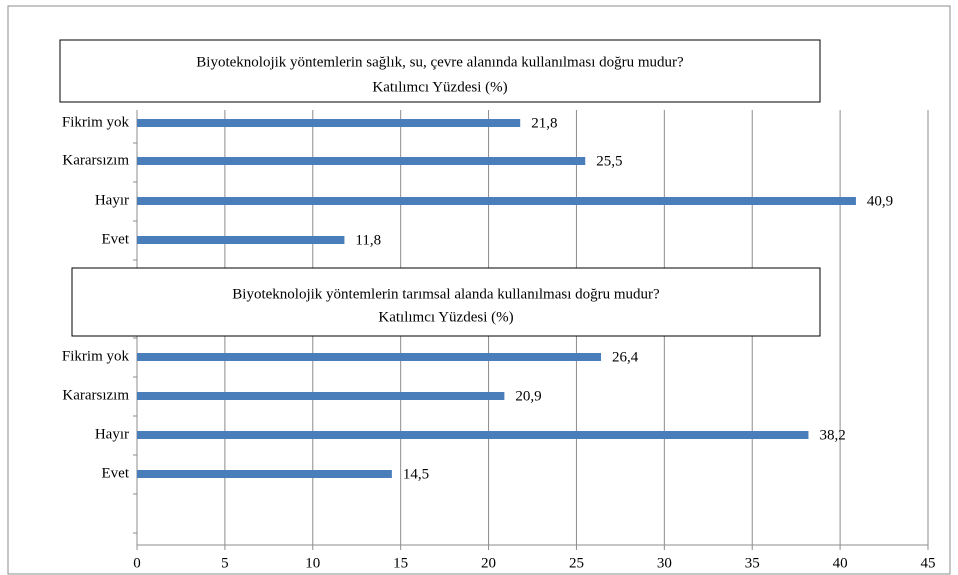 The height and width of the screenshot is (575, 958). What do you see at coordinates (928, 563) in the screenshot?
I see `x-tick-label: 45` at bounding box center [928, 563].